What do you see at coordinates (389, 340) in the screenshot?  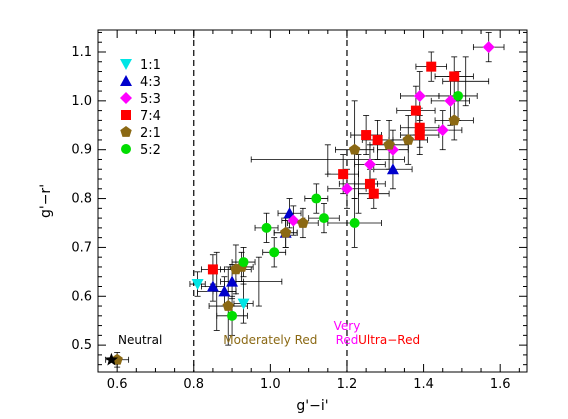 I see `region-label: Ultra−Red` at bounding box center [389, 340].